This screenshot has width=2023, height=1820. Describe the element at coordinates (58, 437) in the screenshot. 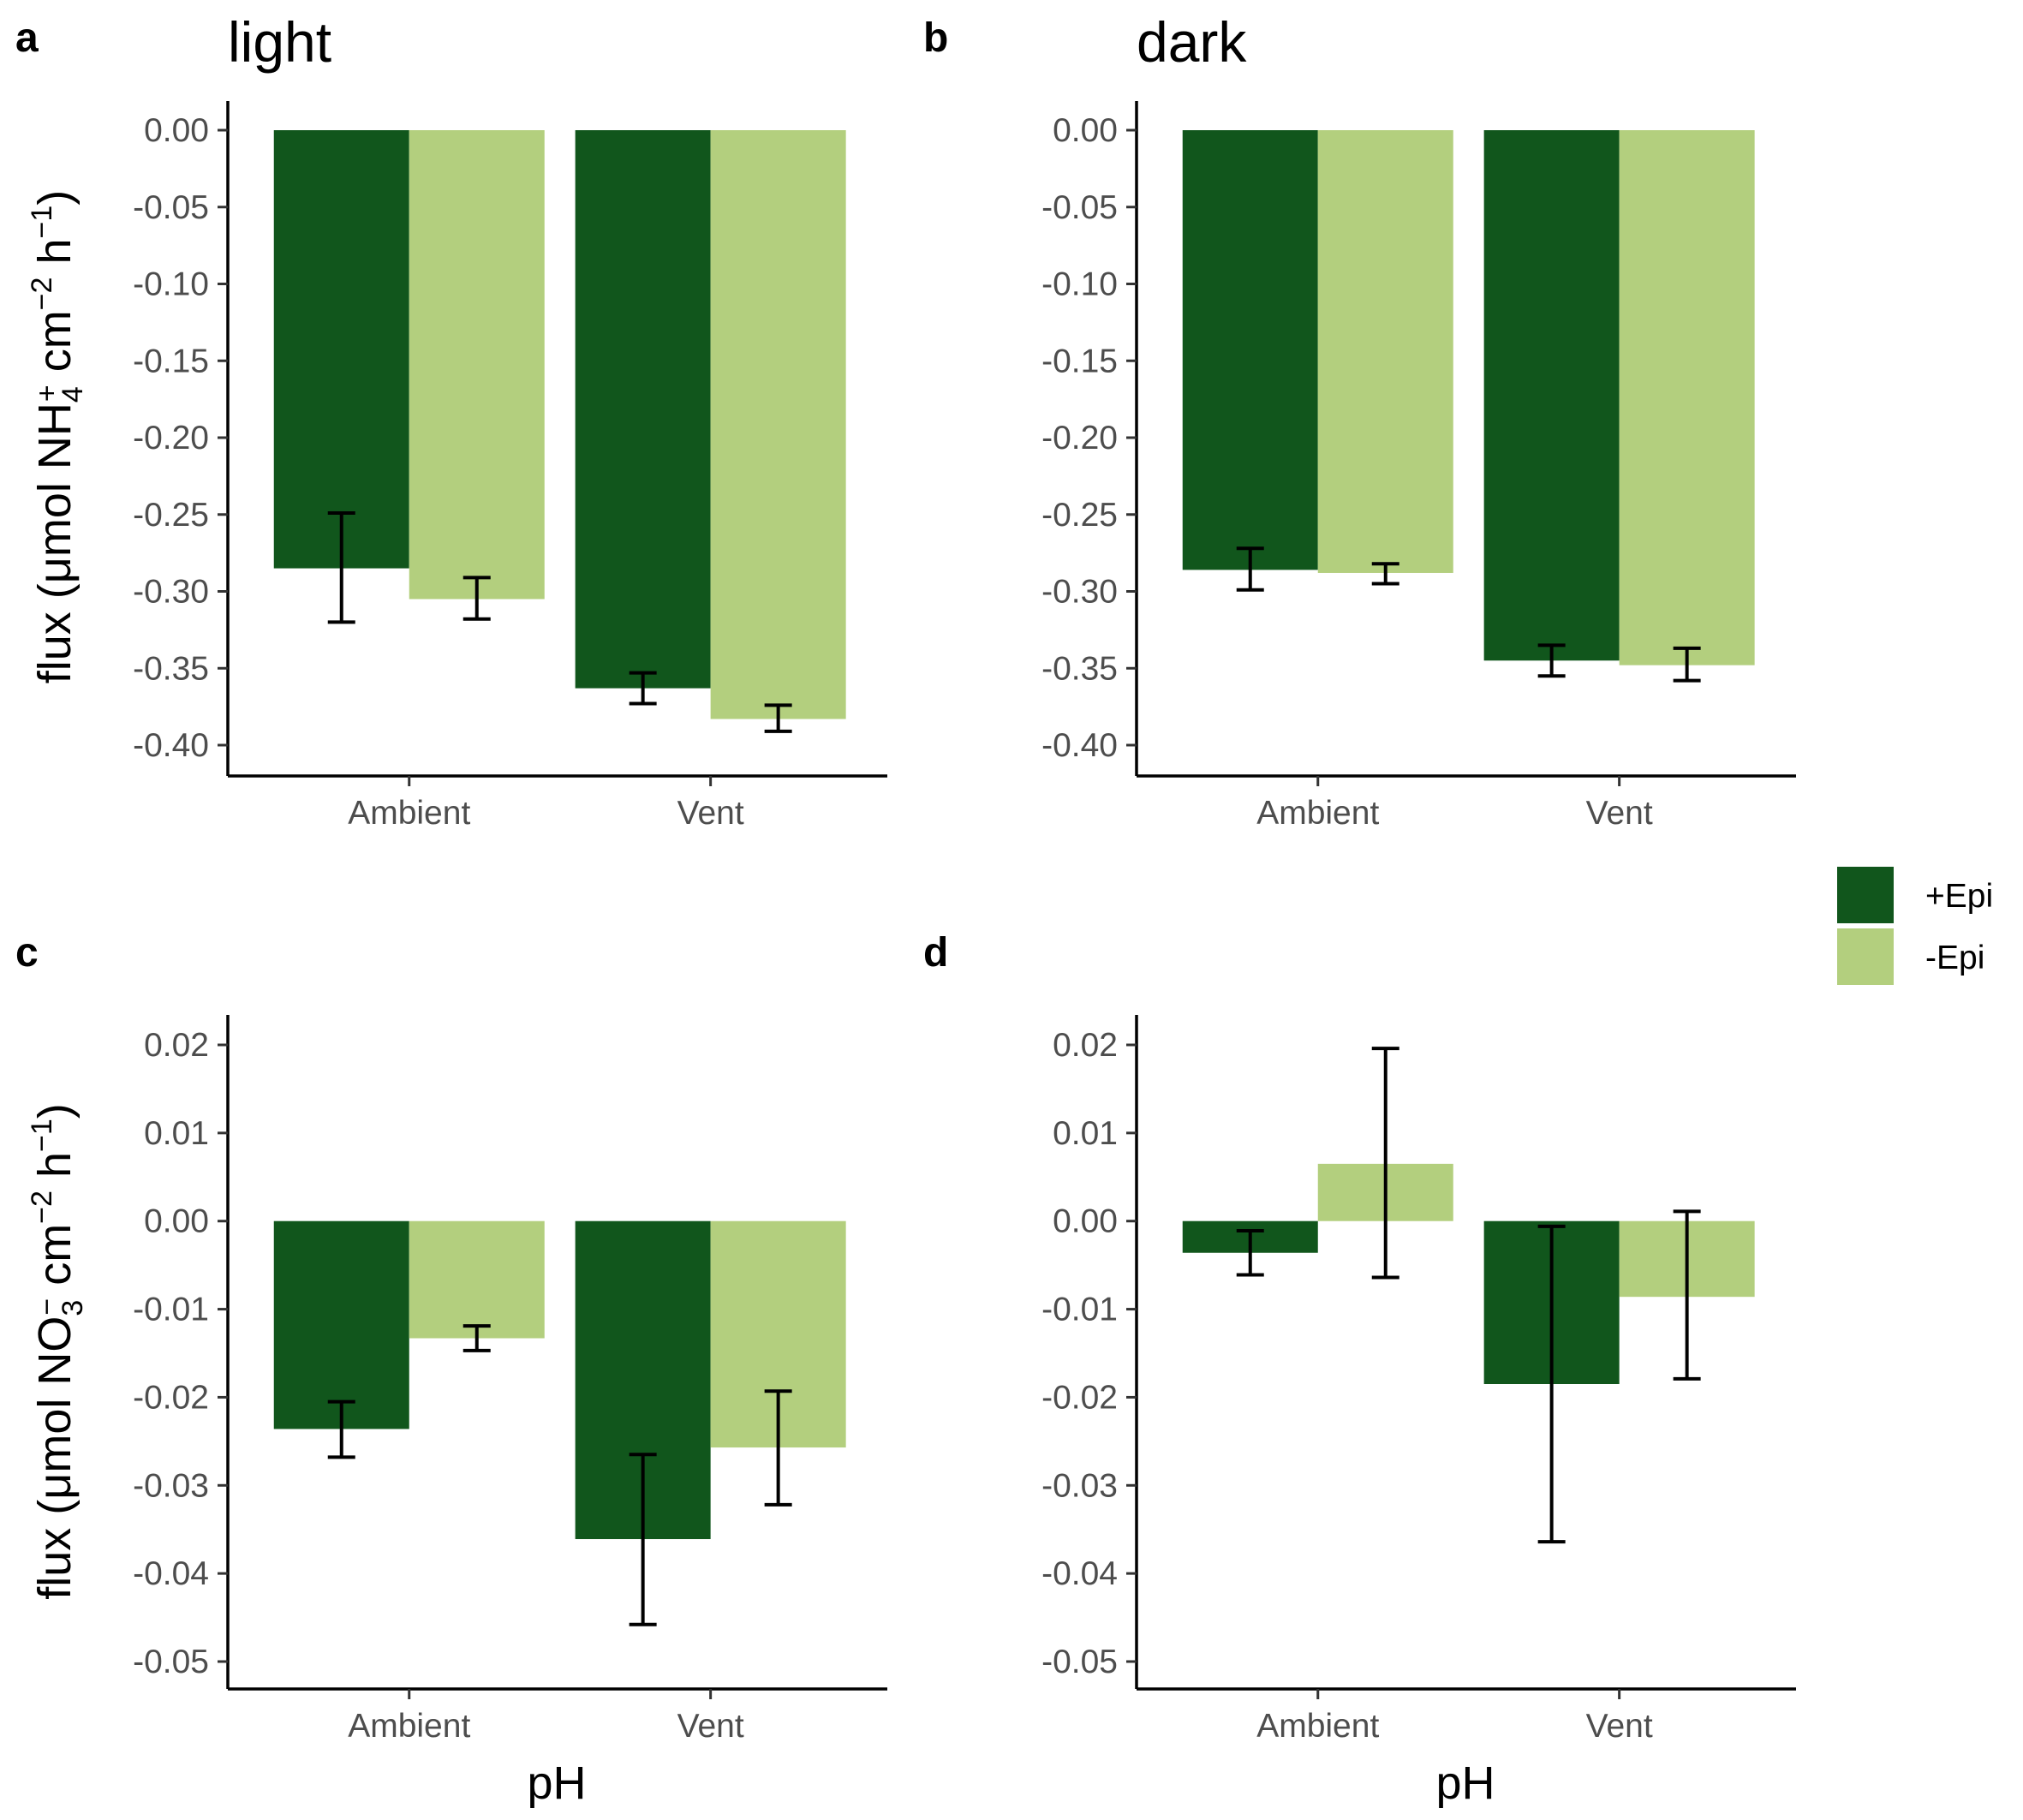

I see `y-axis-title-top: flux (μmol NH4+ cm−2 h−1)` at that location.